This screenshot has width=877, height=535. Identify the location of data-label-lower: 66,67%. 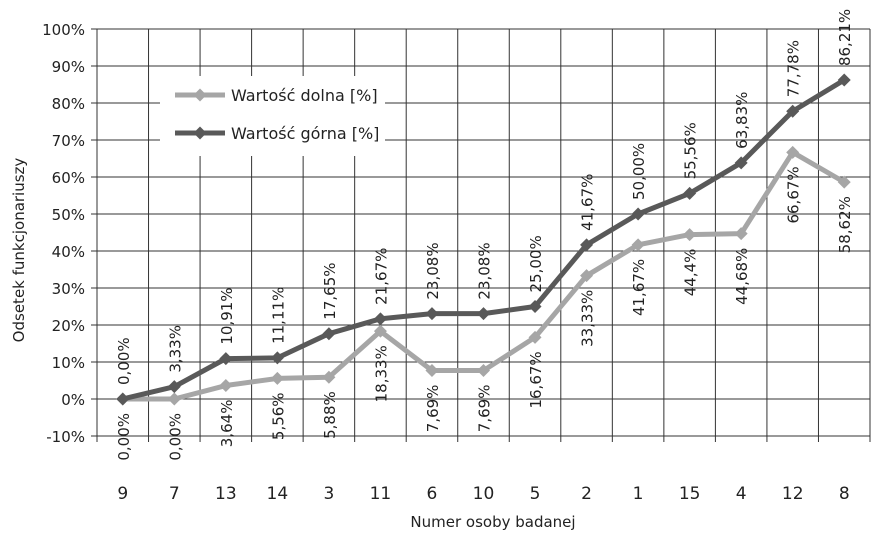
(794, 194).